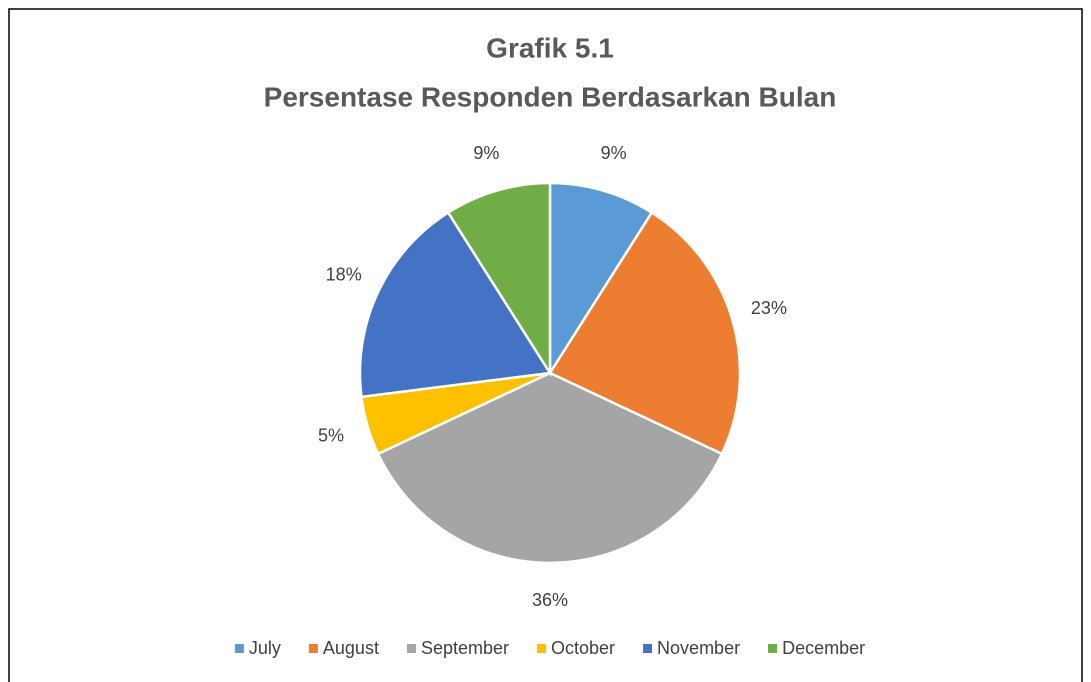  I want to click on data-label: 5%, so click(331, 435).